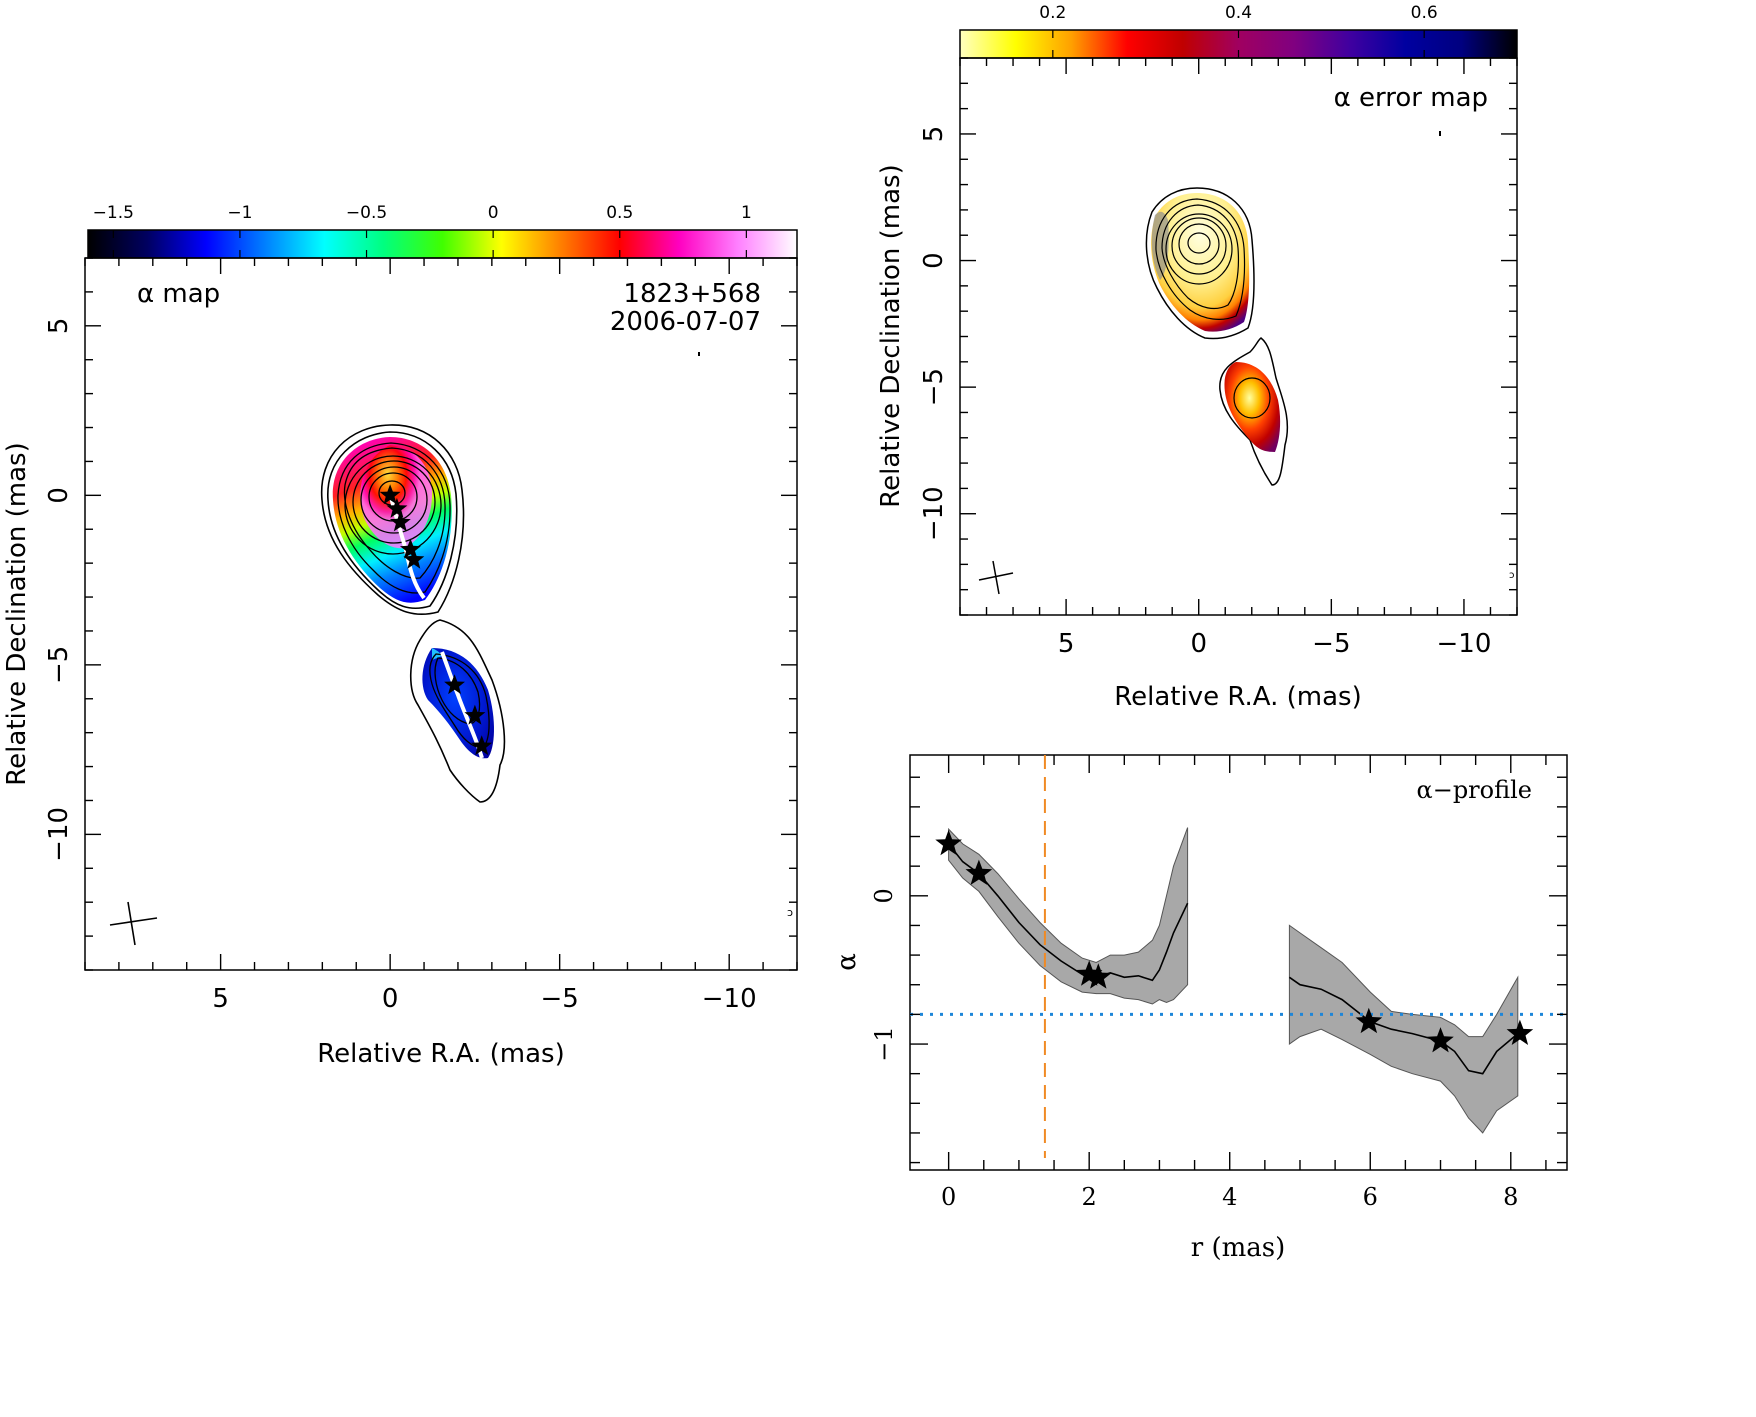 The image size is (1756, 1417). I want to click on error-map-ylabel: Relative Declination (mas), so click(891, 335).